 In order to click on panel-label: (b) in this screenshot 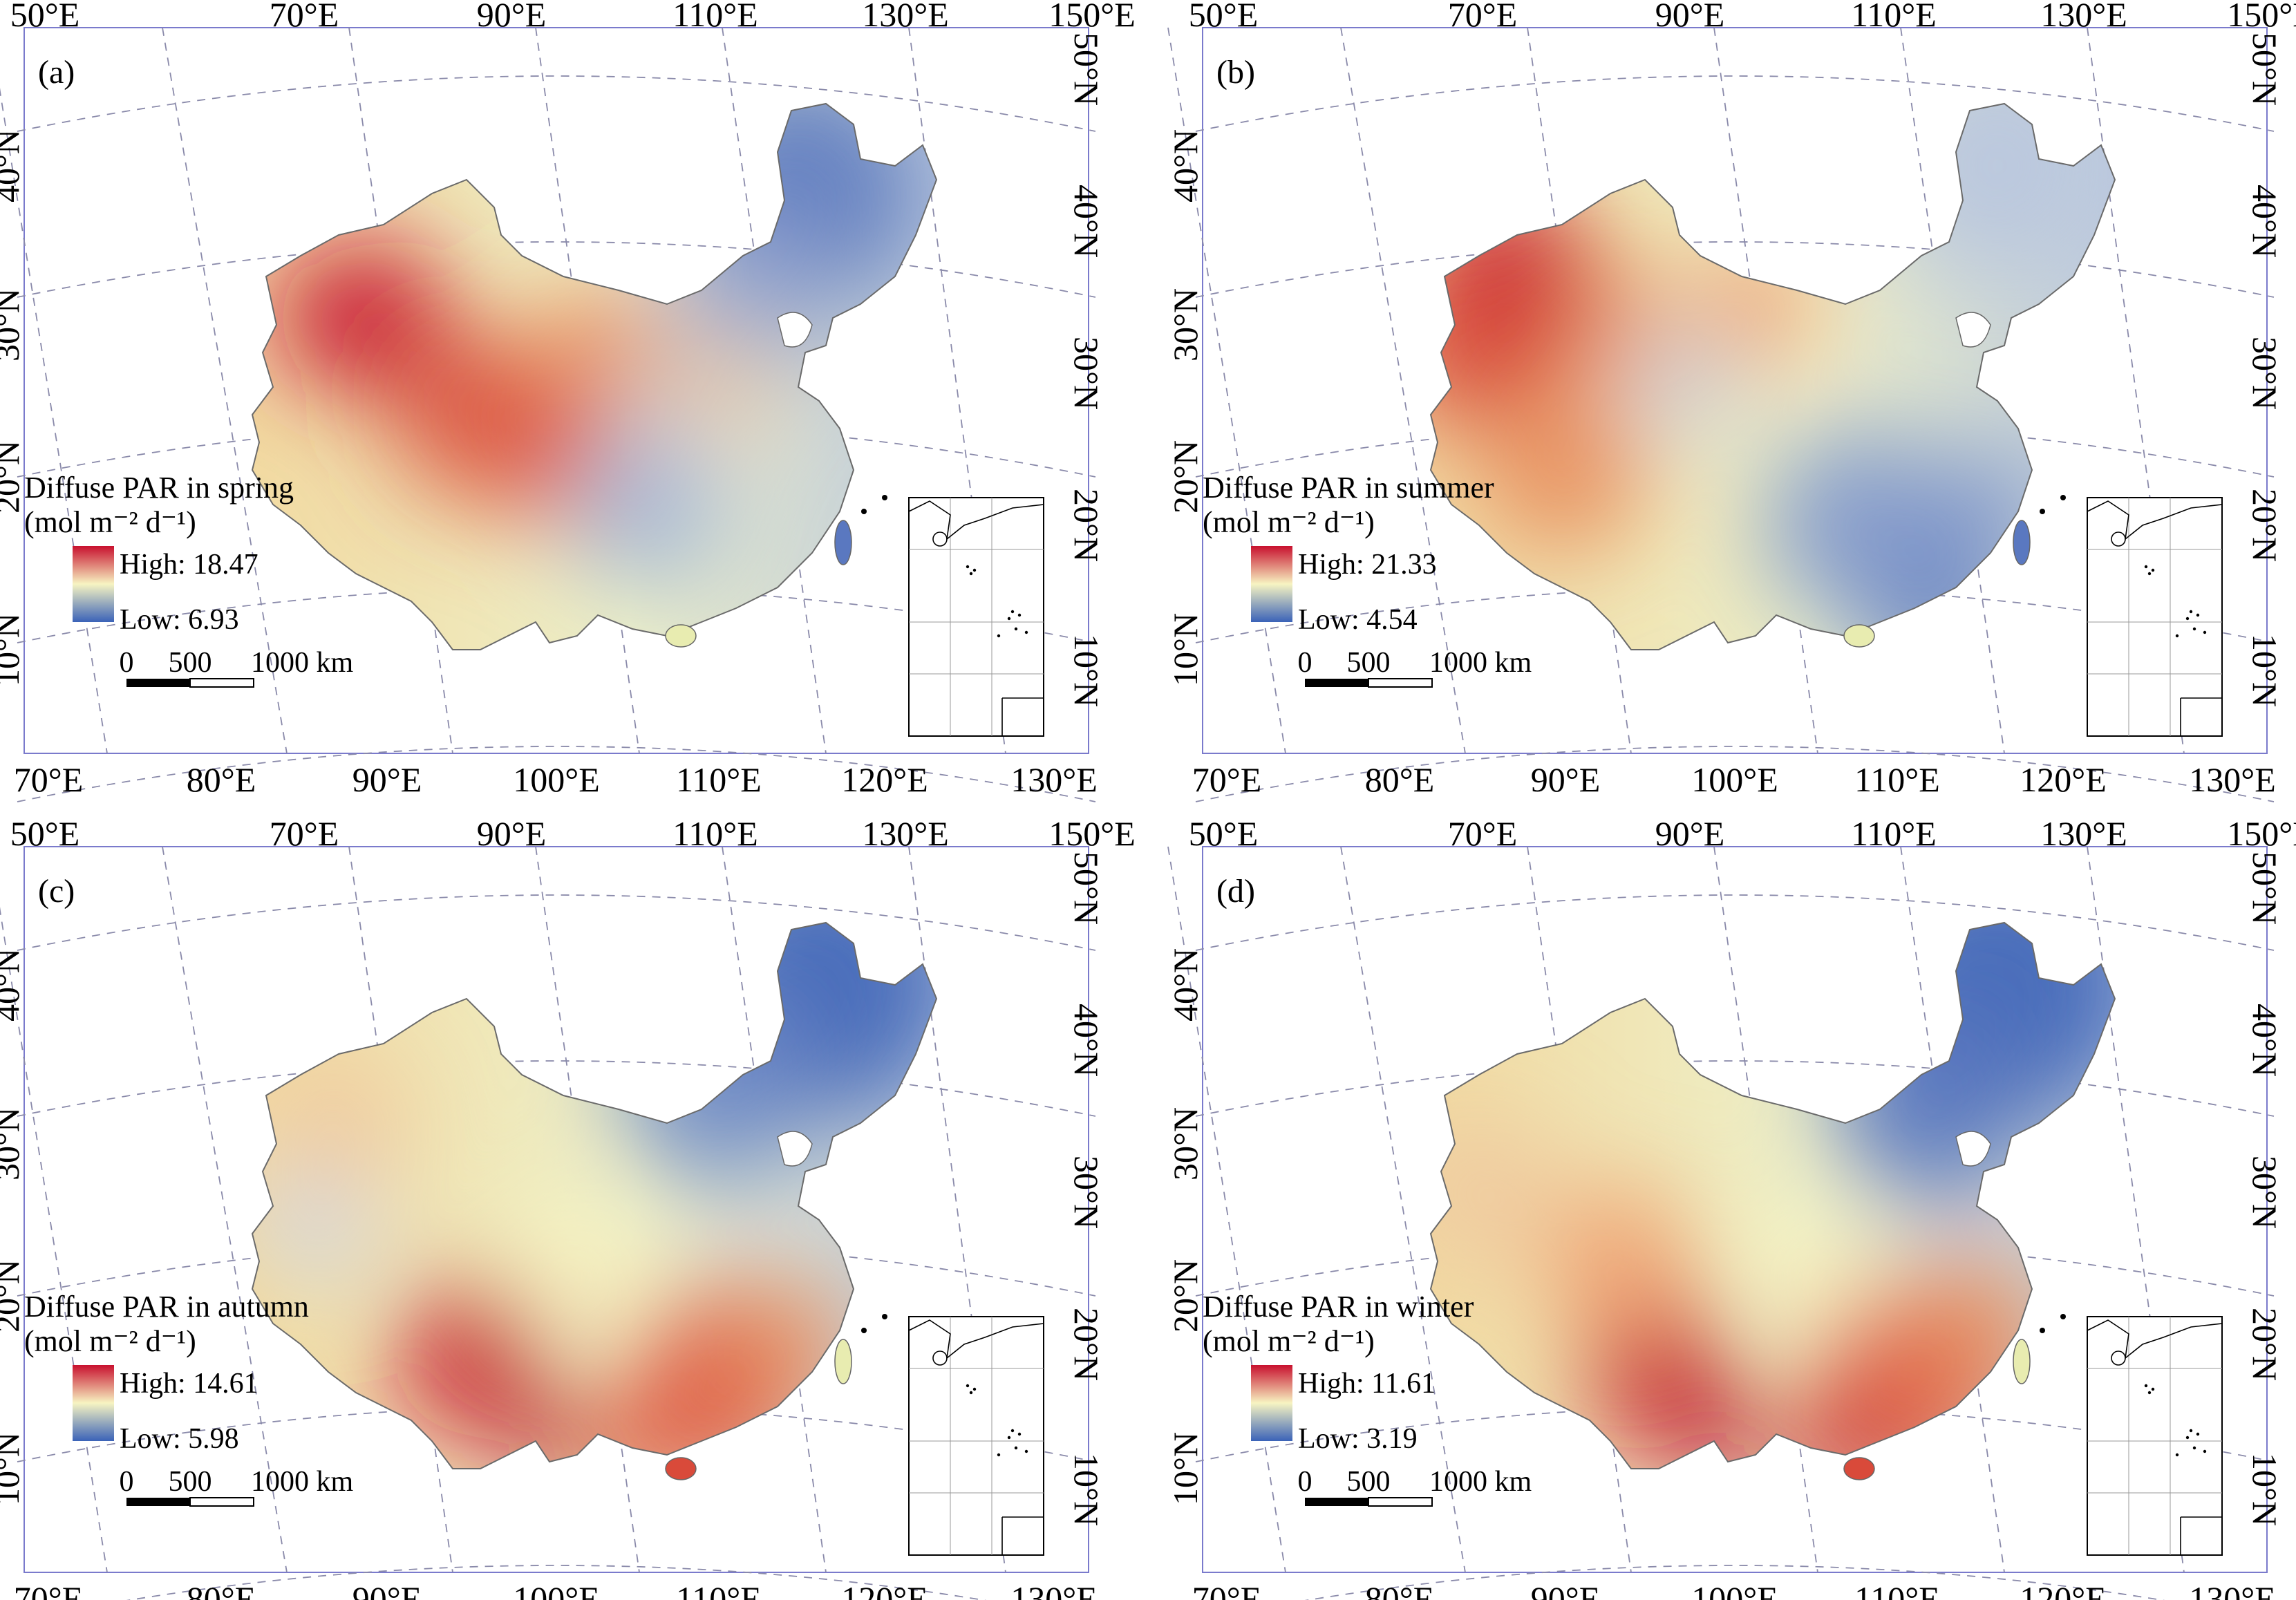, I will do `click(1235, 72)`.